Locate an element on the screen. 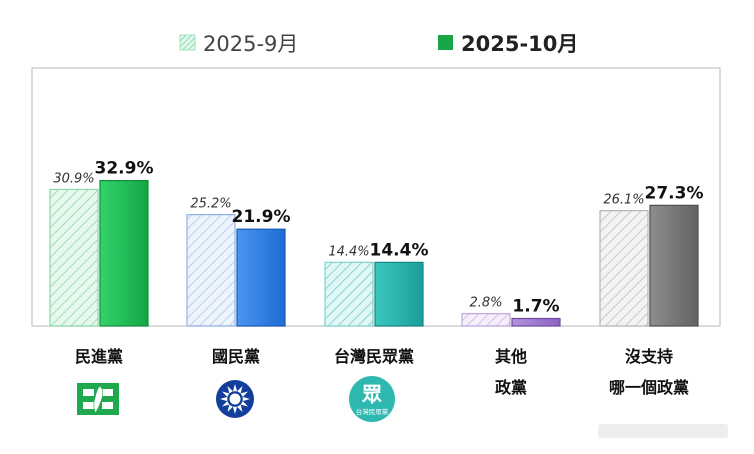 The width and height of the screenshot is (754, 454). category-label-none-line1: 沒支持 is located at coordinates (649, 356).